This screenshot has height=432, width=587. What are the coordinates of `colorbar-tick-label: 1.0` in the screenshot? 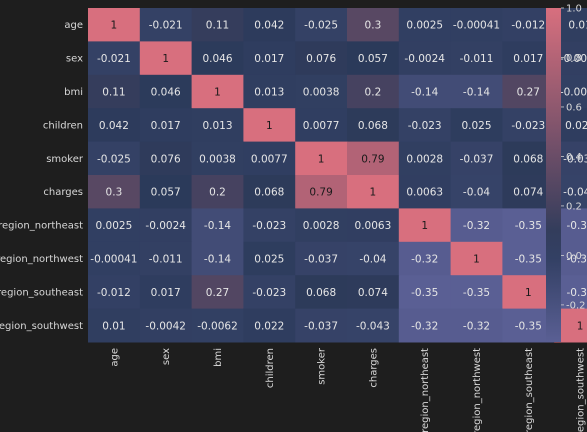 It's located at (574, 9).